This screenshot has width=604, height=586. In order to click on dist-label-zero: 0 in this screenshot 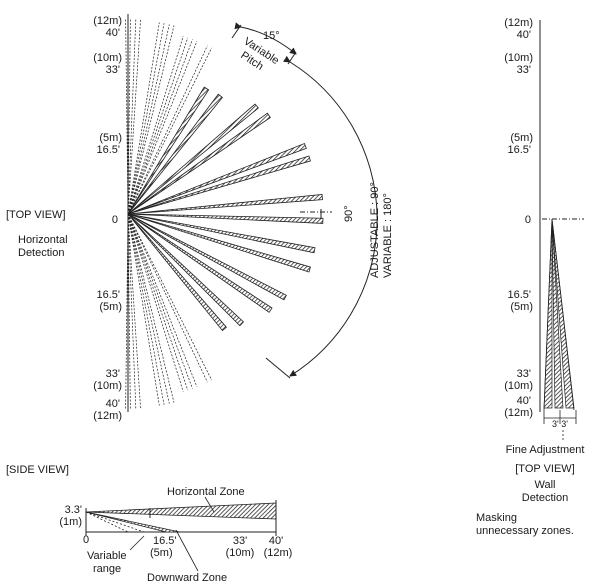, I will do `click(115, 220)`.